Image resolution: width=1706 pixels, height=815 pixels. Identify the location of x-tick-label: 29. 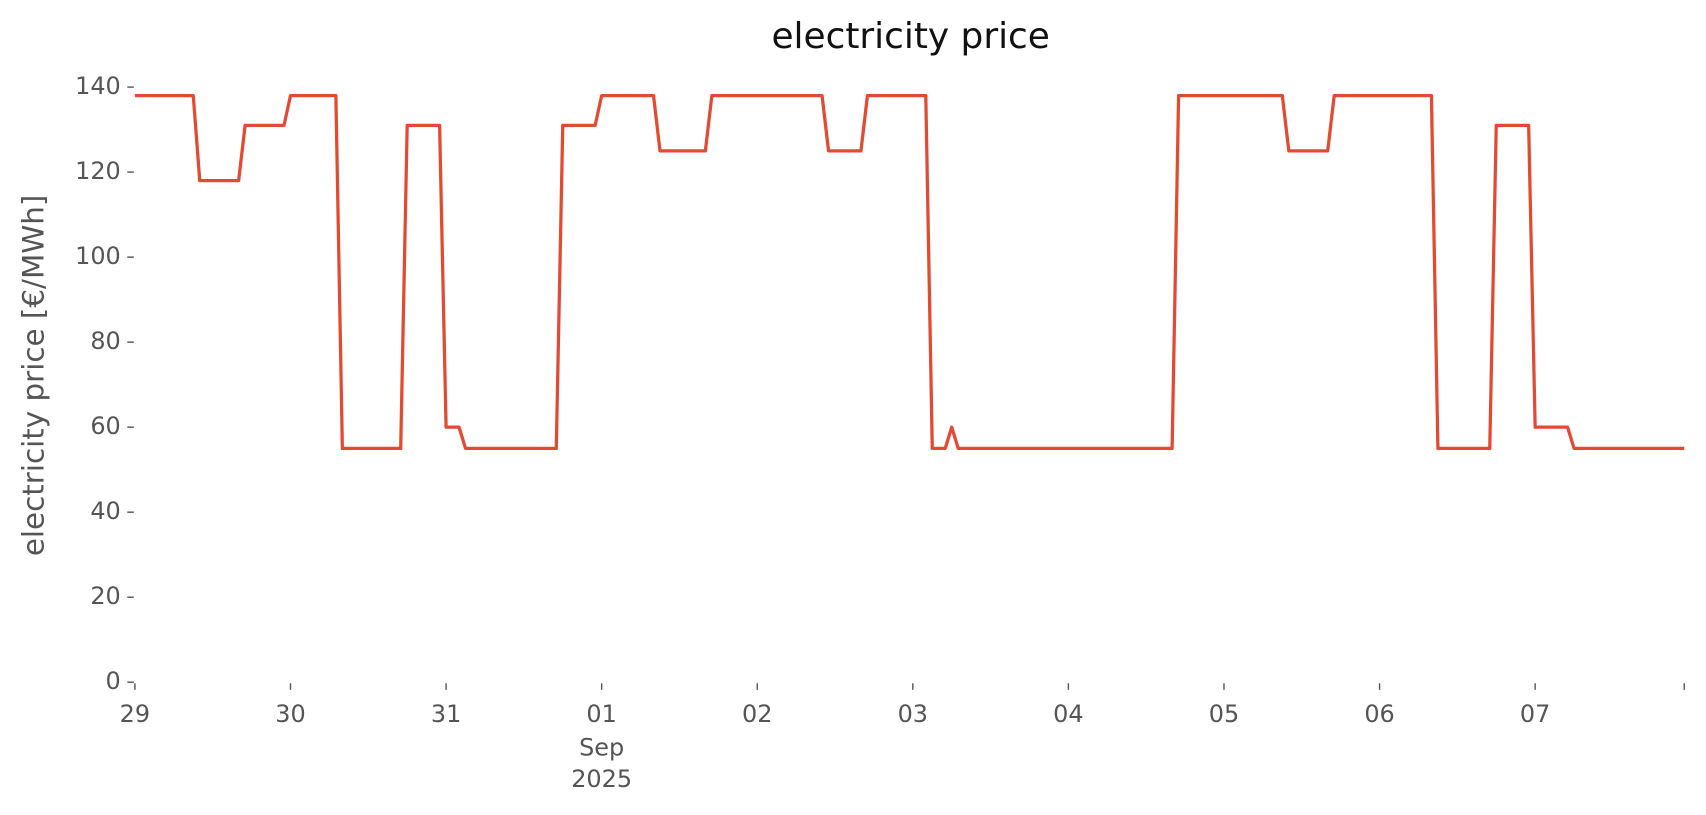
(135, 714).